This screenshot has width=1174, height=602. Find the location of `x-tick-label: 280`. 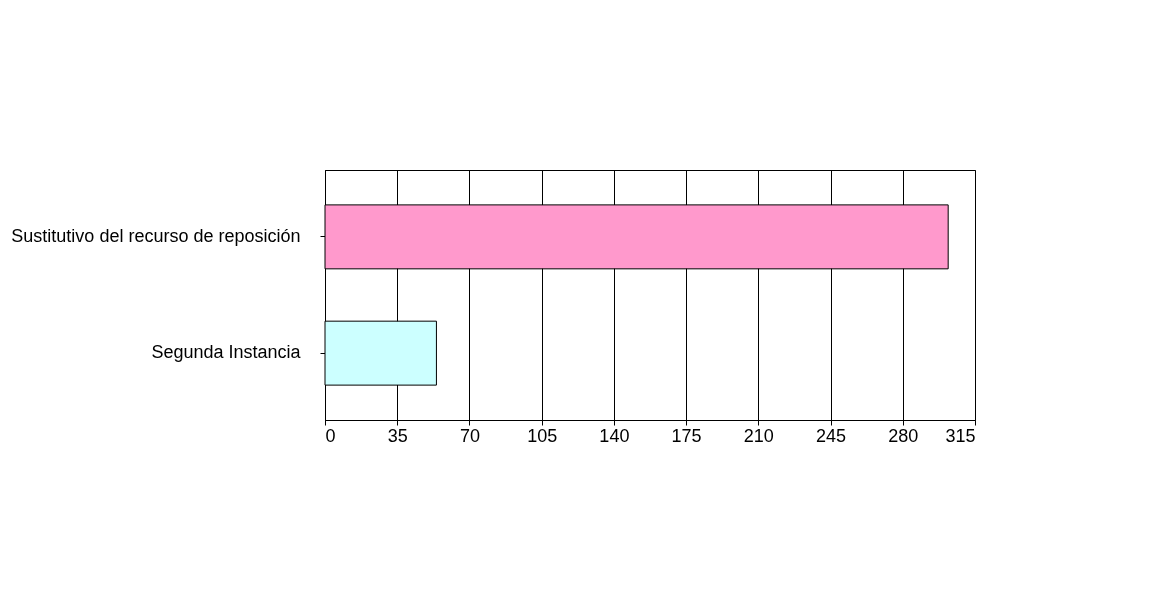

x-tick-label: 280 is located at coordinates (903, 435).